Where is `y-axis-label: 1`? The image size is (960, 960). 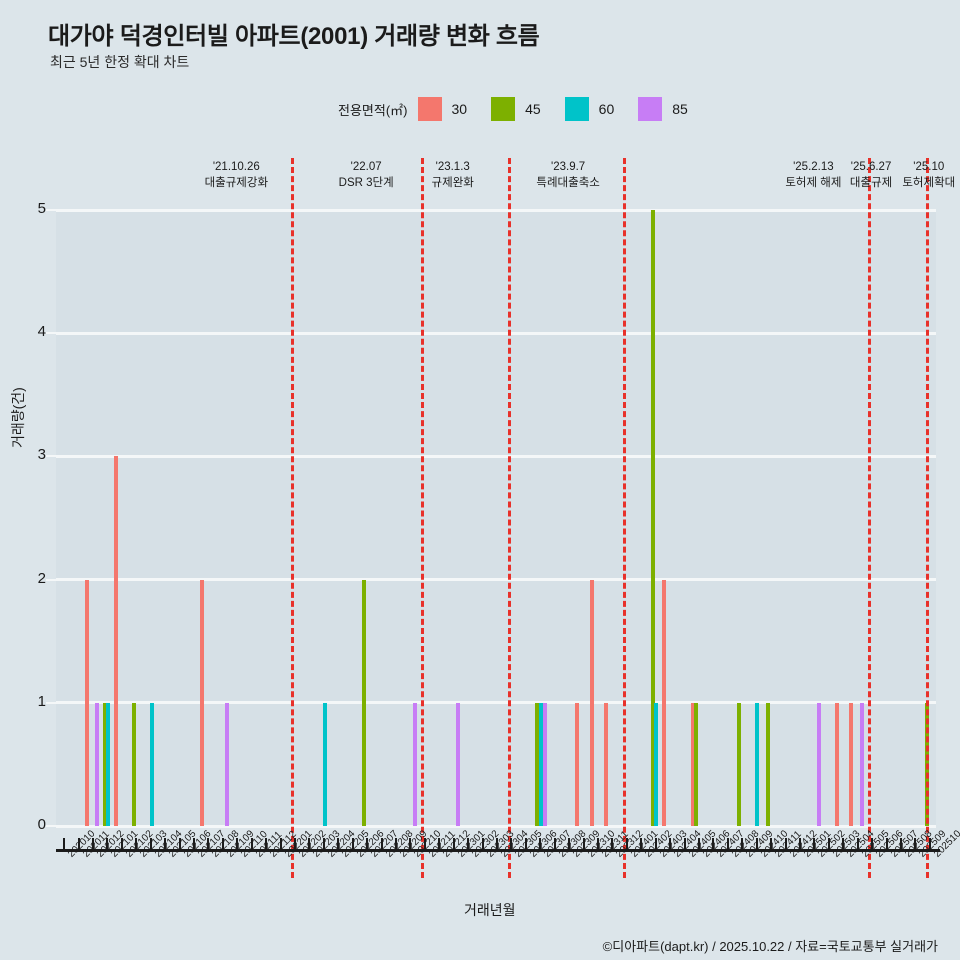
y-axis-label: 1 is located at coordinates (41, 701).